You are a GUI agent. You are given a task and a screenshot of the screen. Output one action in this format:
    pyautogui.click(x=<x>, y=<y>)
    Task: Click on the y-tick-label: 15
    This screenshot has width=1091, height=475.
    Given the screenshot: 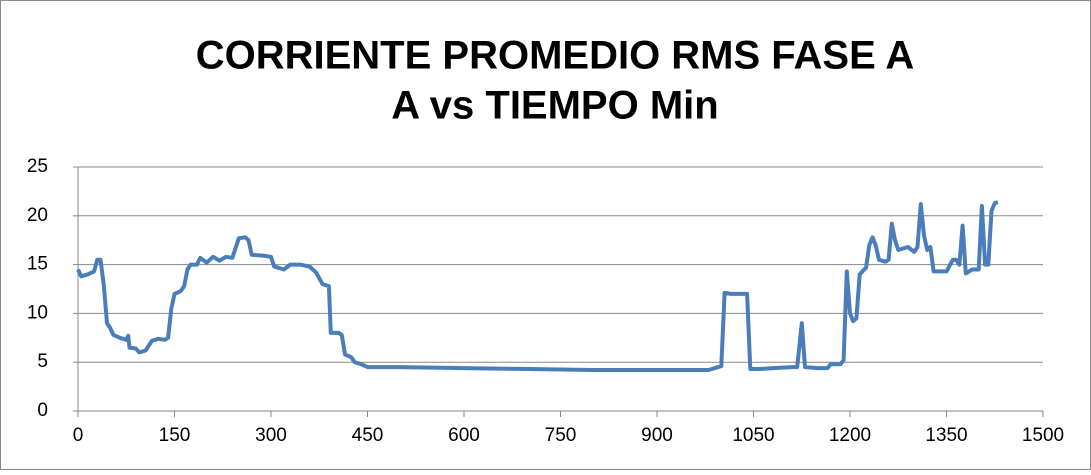 What is the action you would take?
    pyautogui.click(x=37, y=264)
    